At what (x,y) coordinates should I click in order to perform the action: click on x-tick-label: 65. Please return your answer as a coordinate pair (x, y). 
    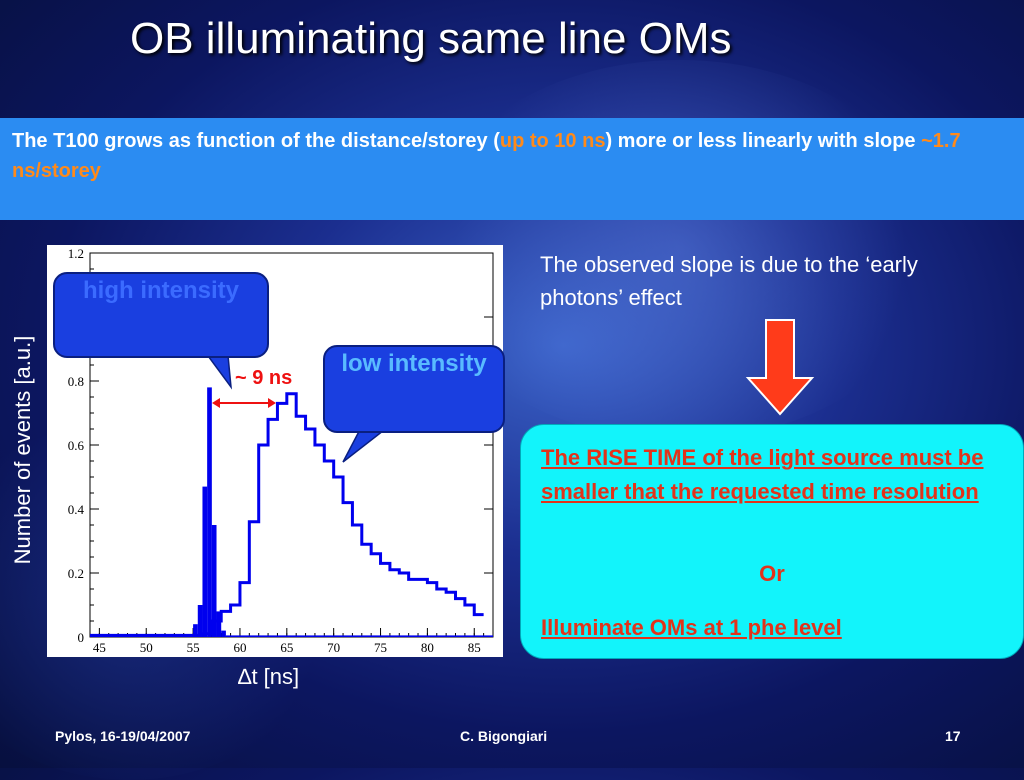
    Looking at the image, I should click on (286, 647).